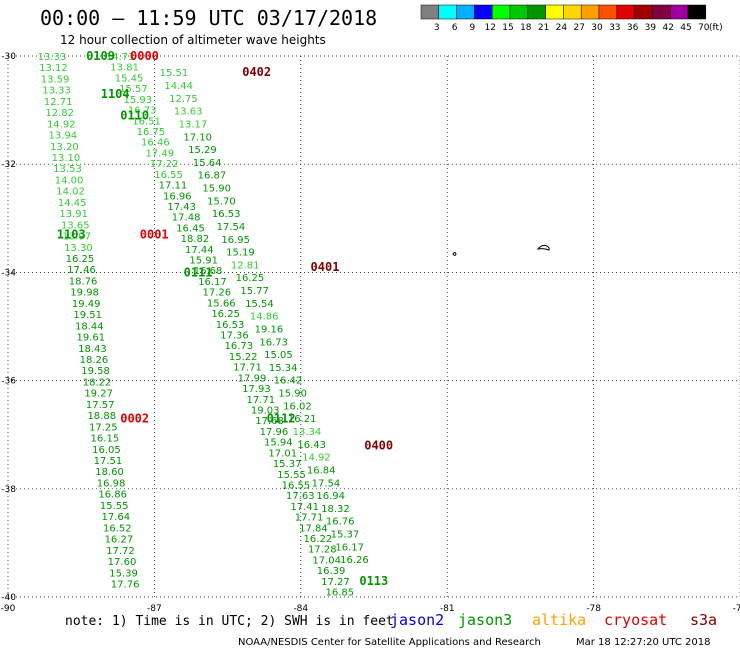 The image size is (740, 650). I want to click on legend-tick-label: 30, so click(597, 28).